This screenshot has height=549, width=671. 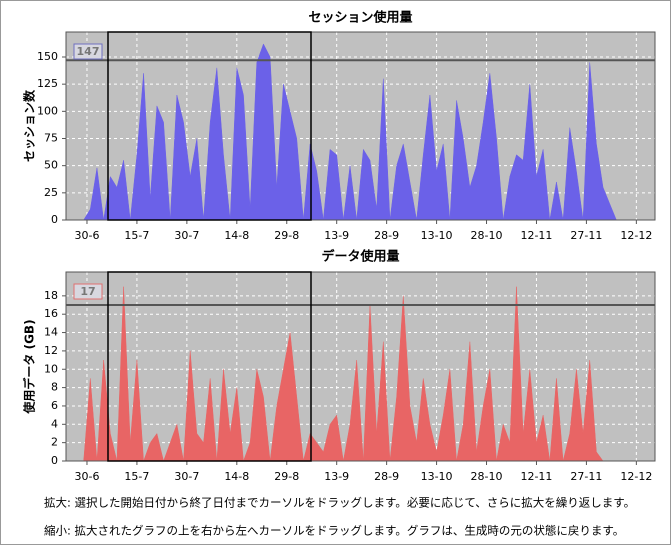 What do you see at coordinates (54, 405) in the screenshot?
I see `y-tick-label: 6` at bounding box center [54, 405].